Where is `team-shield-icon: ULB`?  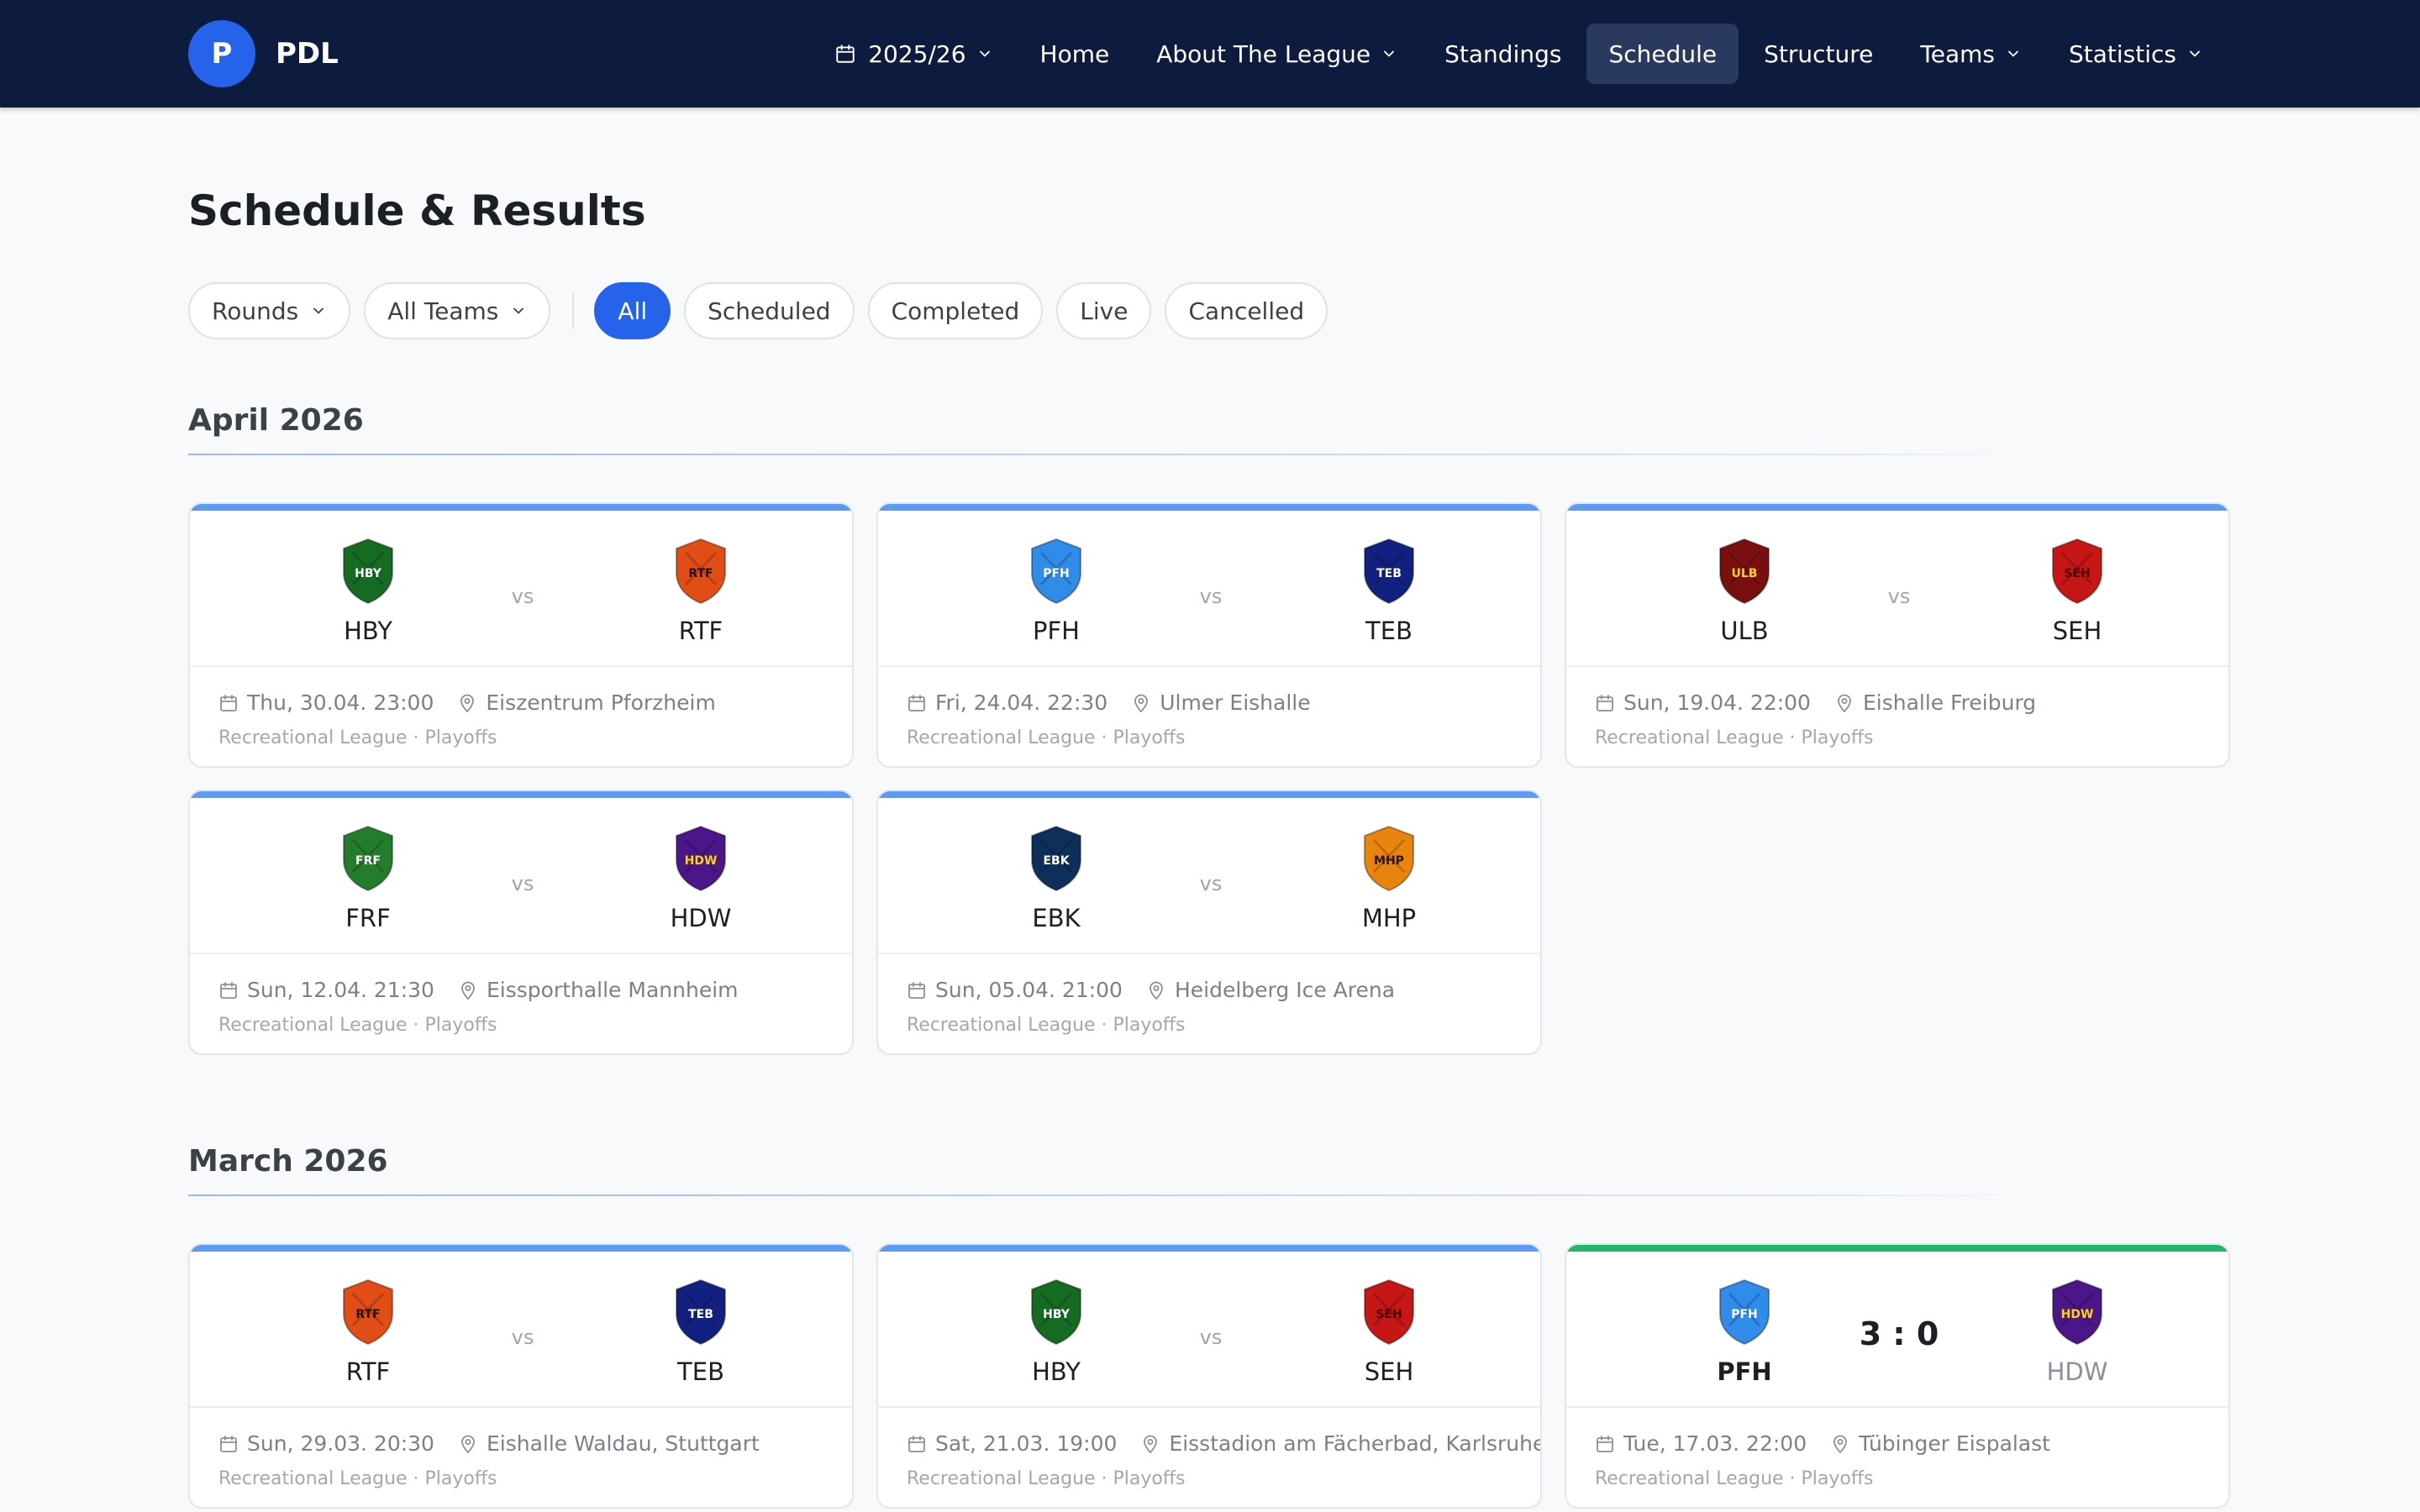 team-shield-icon: ULB is located at coordinates (1744, 571).